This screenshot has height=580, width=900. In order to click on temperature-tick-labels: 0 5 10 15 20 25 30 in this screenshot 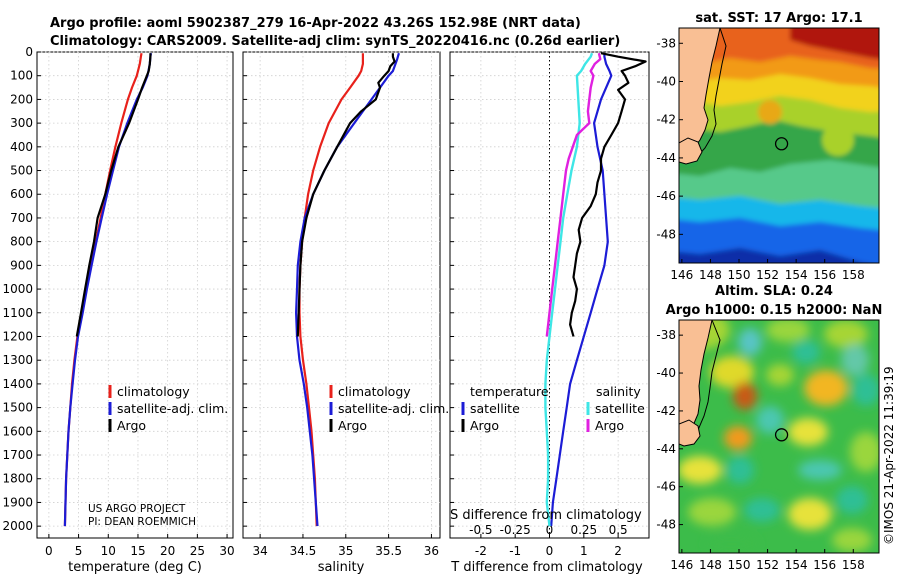, I will do `click(140, 551)`.